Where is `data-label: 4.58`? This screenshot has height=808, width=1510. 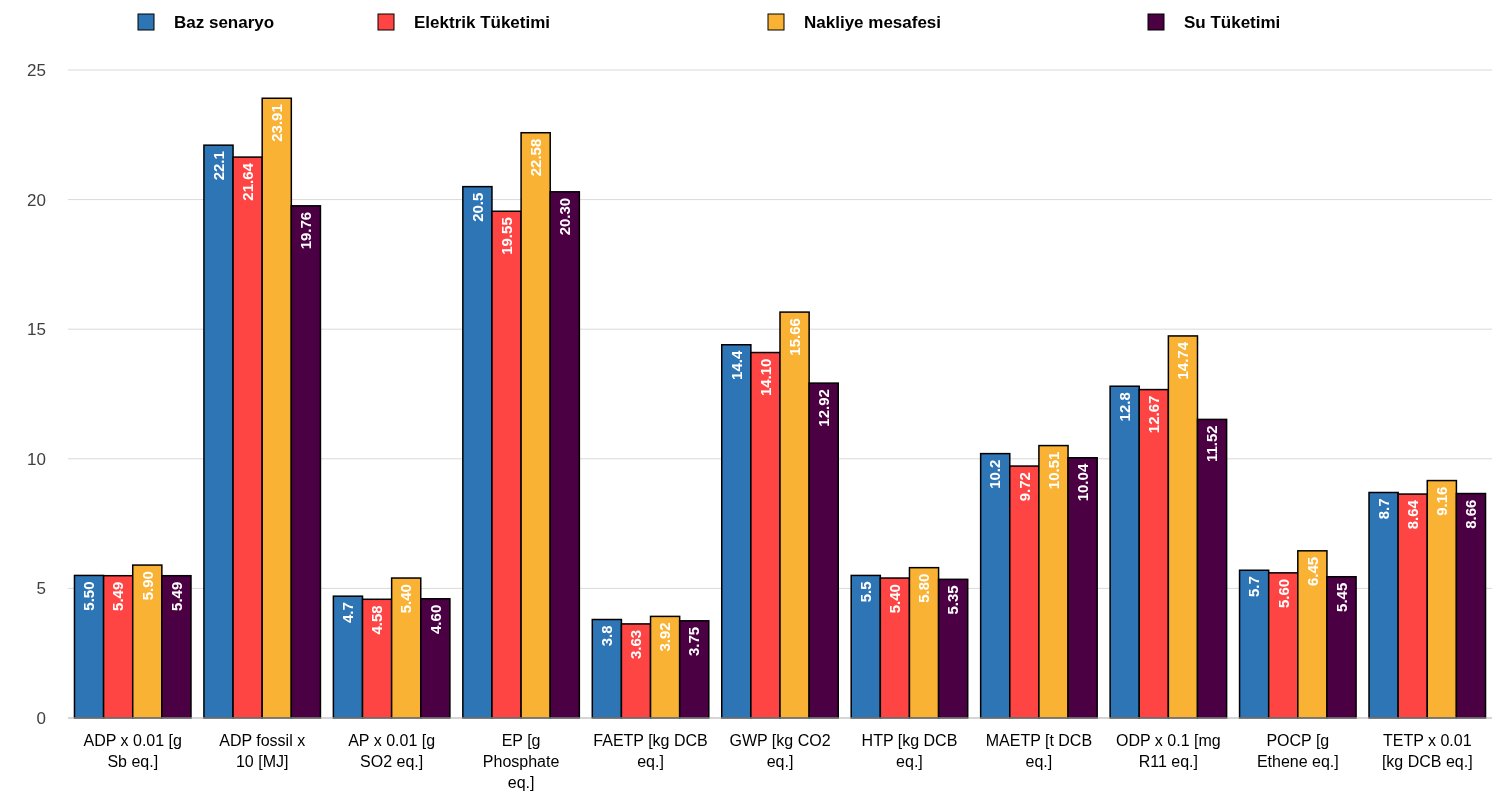 data-label: 4.58 is located at coordinates (377, 620).